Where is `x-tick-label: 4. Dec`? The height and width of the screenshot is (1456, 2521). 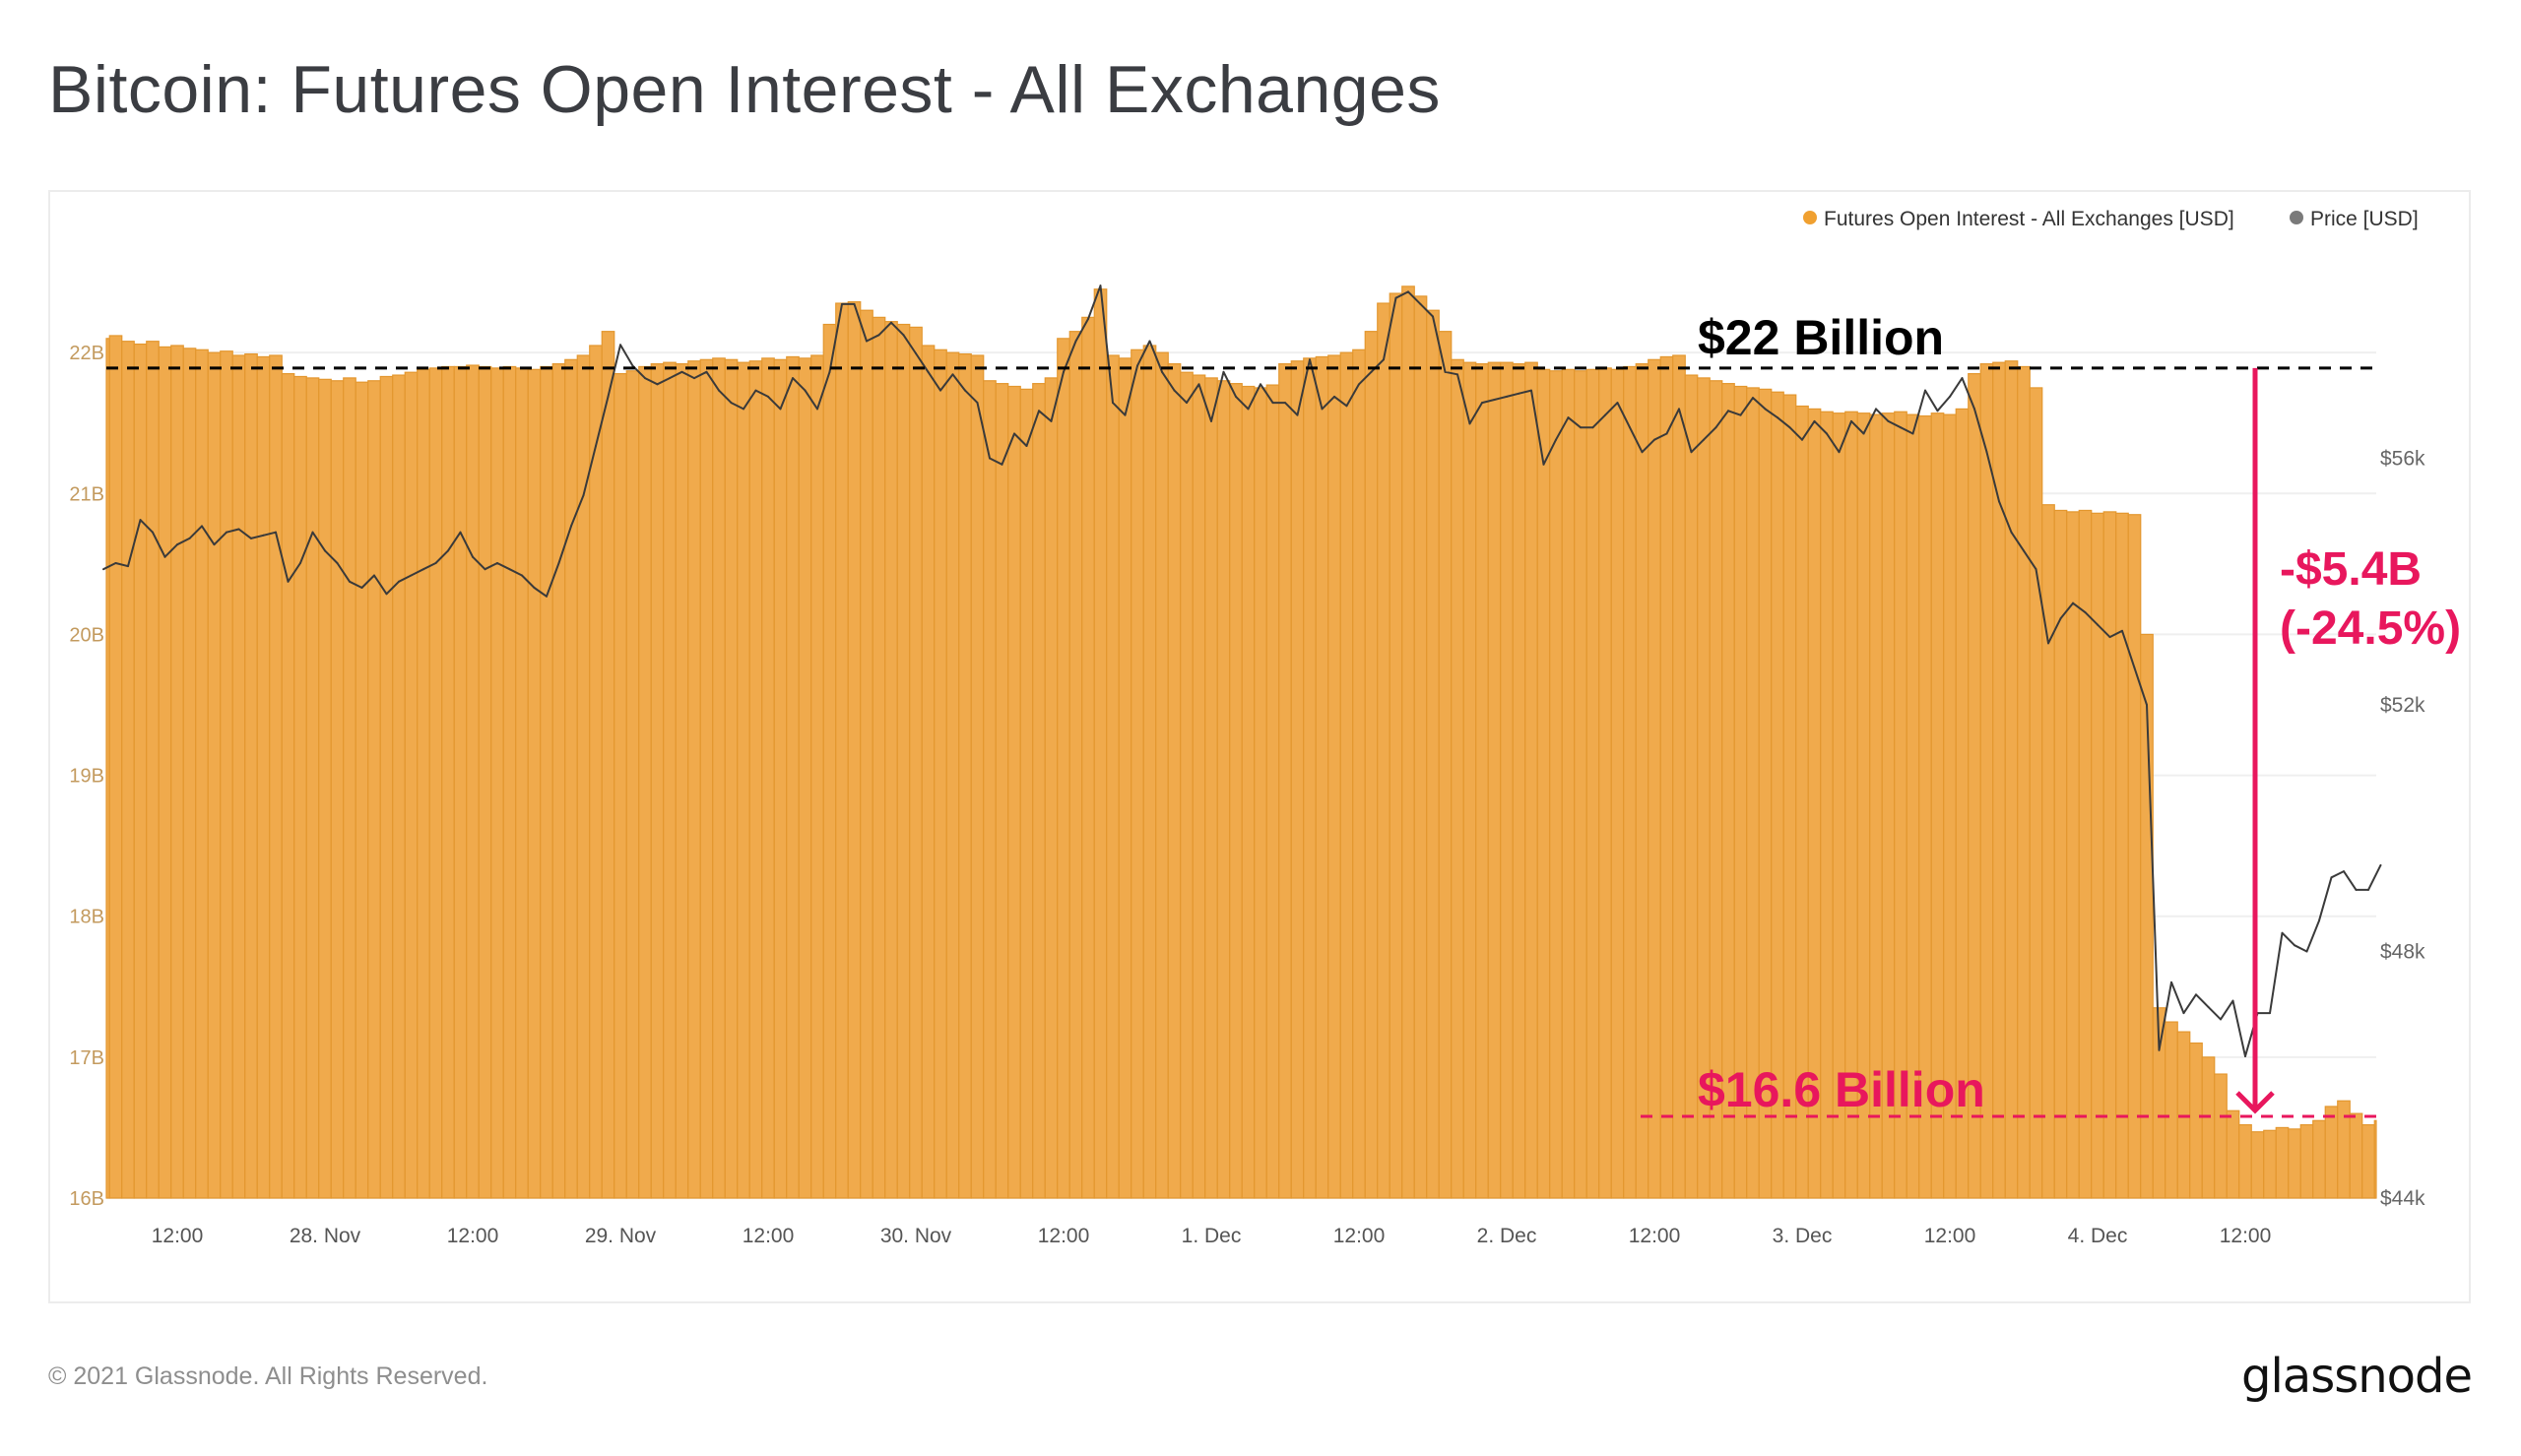
x-tick-label: 4. Dec is located at coordinates (2098, 1236).